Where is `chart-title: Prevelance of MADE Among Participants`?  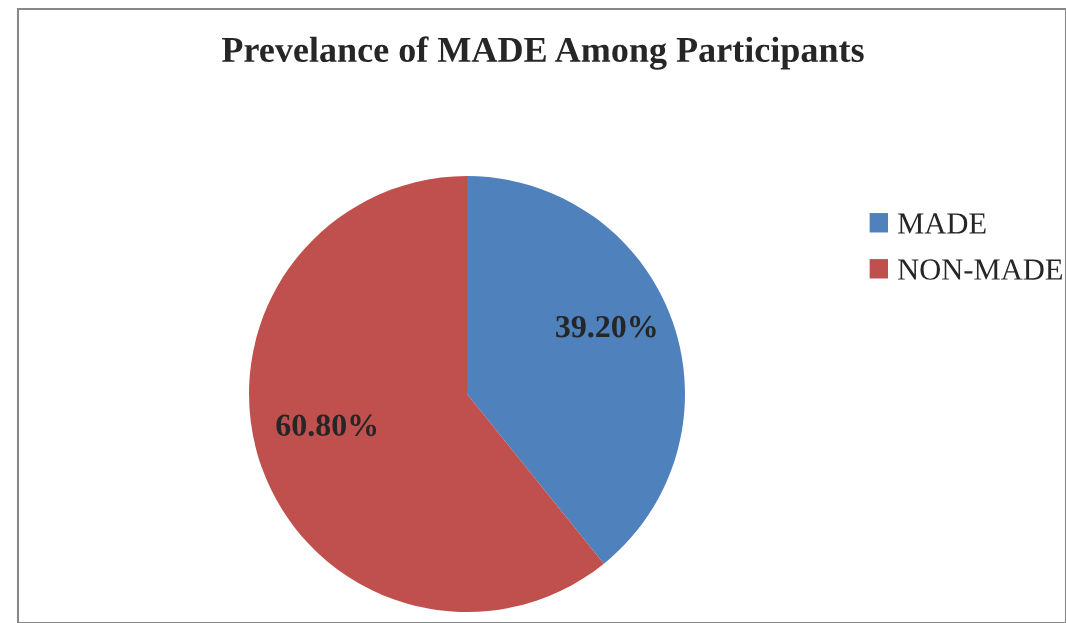
chart-title: Prevelance of MADE Among Participants is located at coordinates (542, 53).